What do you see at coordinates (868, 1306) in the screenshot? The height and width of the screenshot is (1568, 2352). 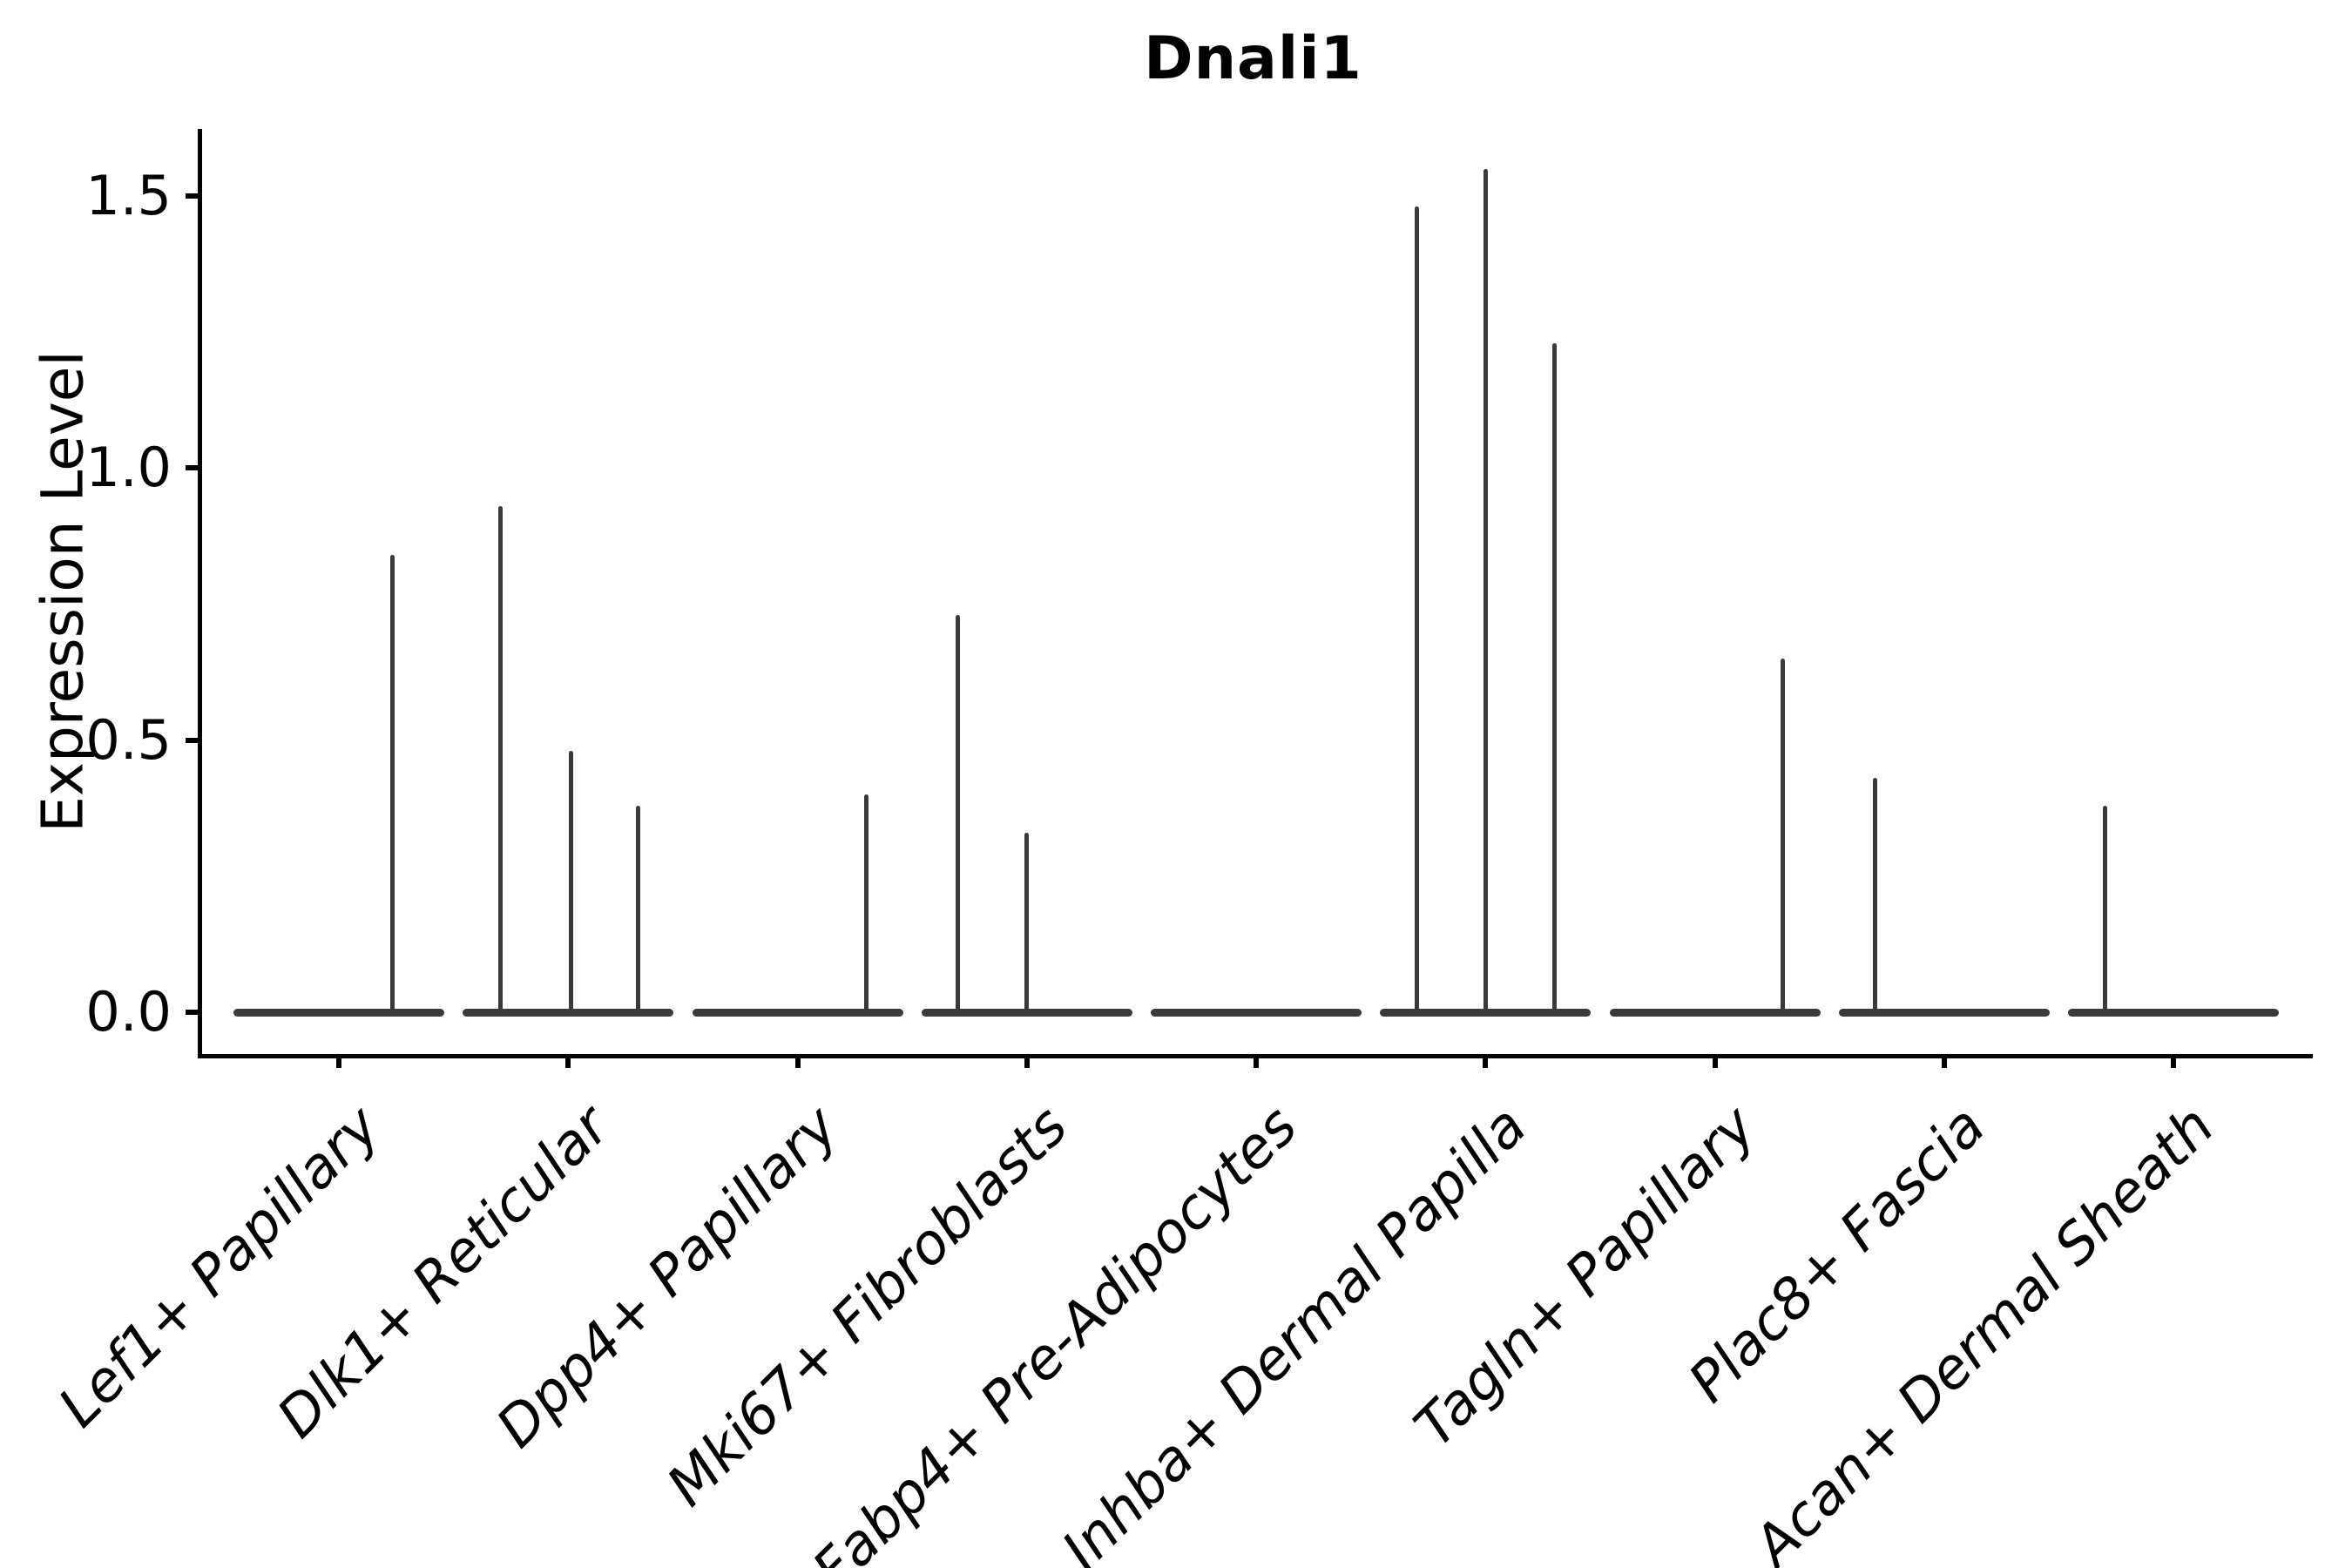 I see `x-tick-label: Mki67+ Fibroblasts` at bounding box center [868, 1306].